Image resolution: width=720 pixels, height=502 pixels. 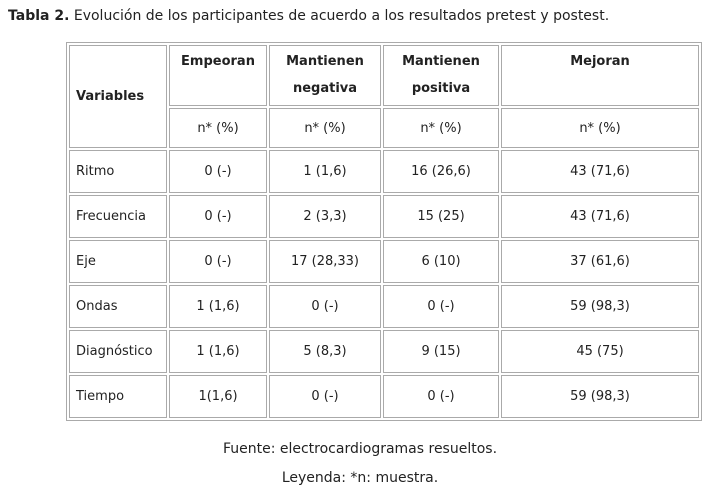 I want to click on row-label: Eje, so click(x=118, y=261).